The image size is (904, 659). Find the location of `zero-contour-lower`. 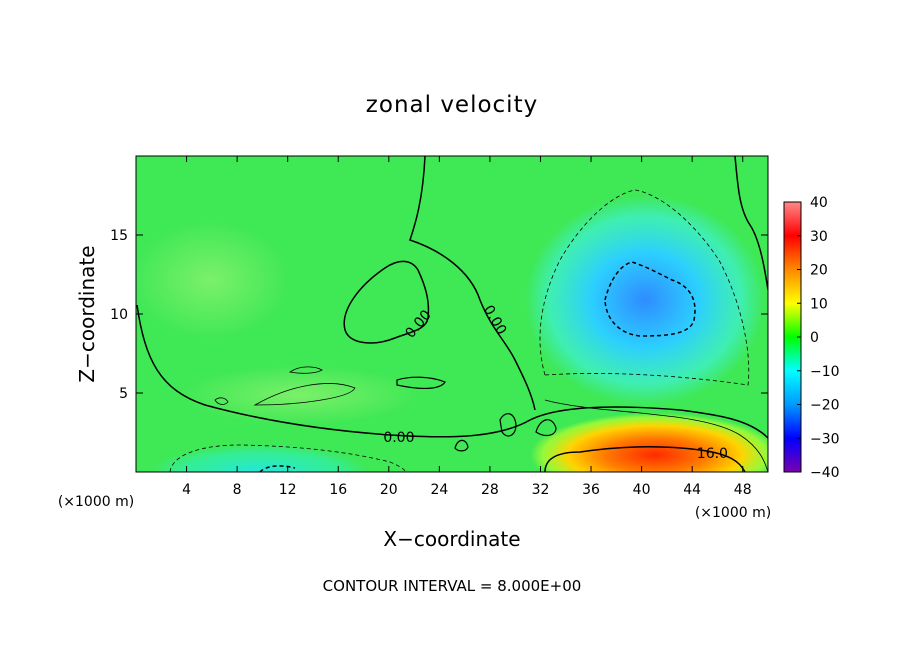

zero-contour-lower is located at coordinates (452, 371).